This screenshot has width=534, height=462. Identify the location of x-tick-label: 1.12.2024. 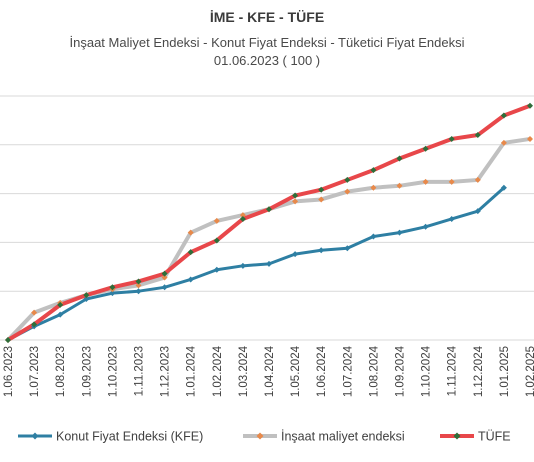
(479, 371).